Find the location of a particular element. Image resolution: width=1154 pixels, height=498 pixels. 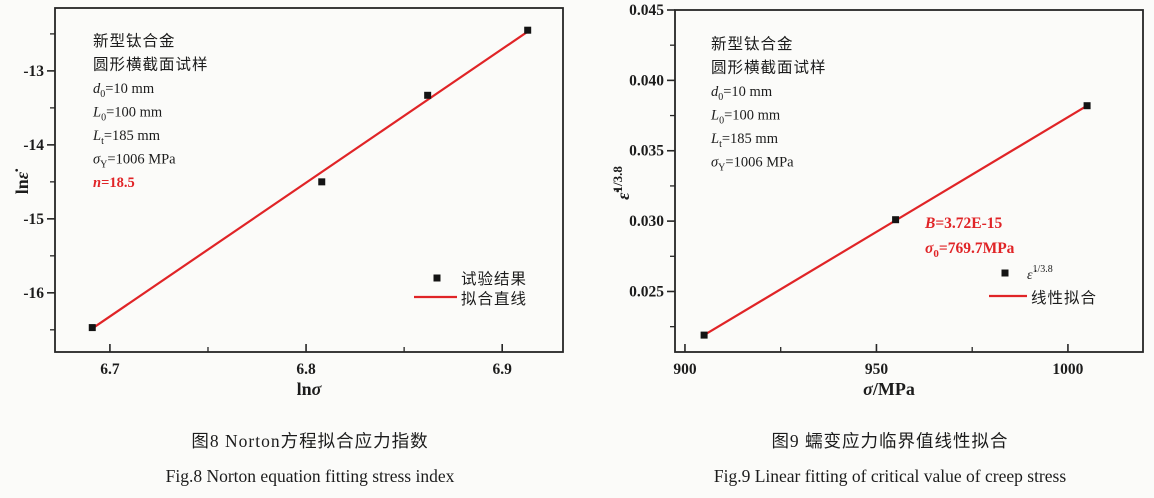

fit-result-line: σ0=769.7MPa is located at coordinates (970, 250).